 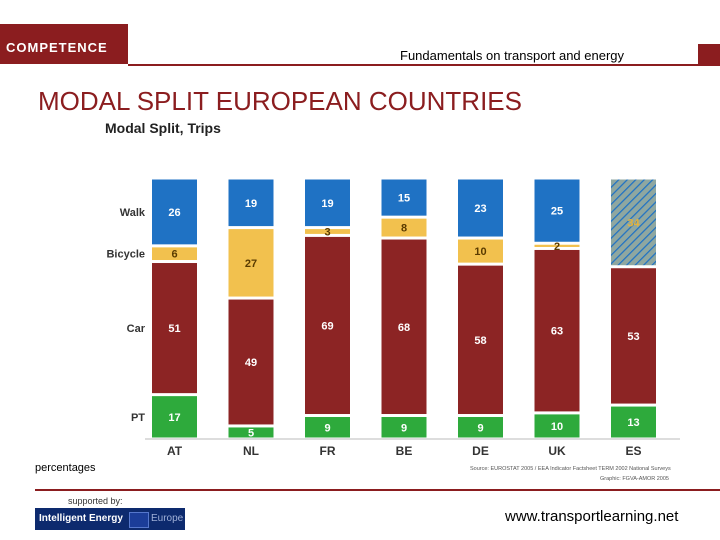 I want to click on bar-FR-car, so click(x=327, y=325).